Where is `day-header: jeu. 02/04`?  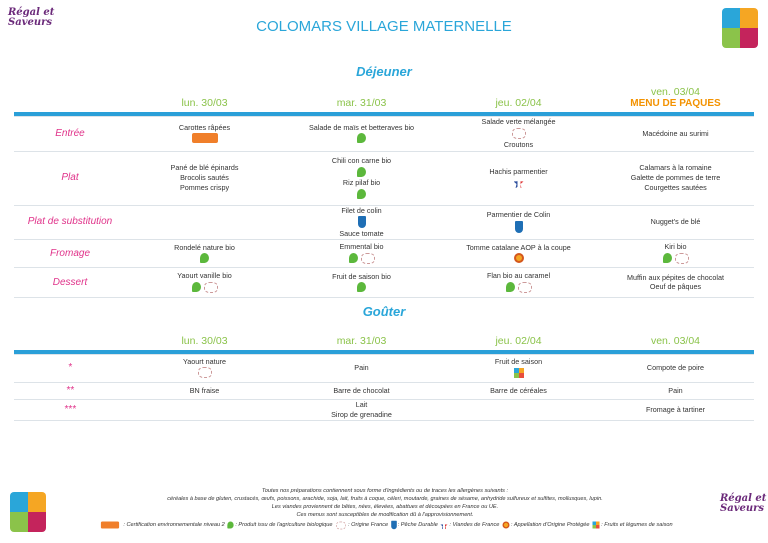
day-header: jeu. 02/04 is located at coordinates (518, 99).